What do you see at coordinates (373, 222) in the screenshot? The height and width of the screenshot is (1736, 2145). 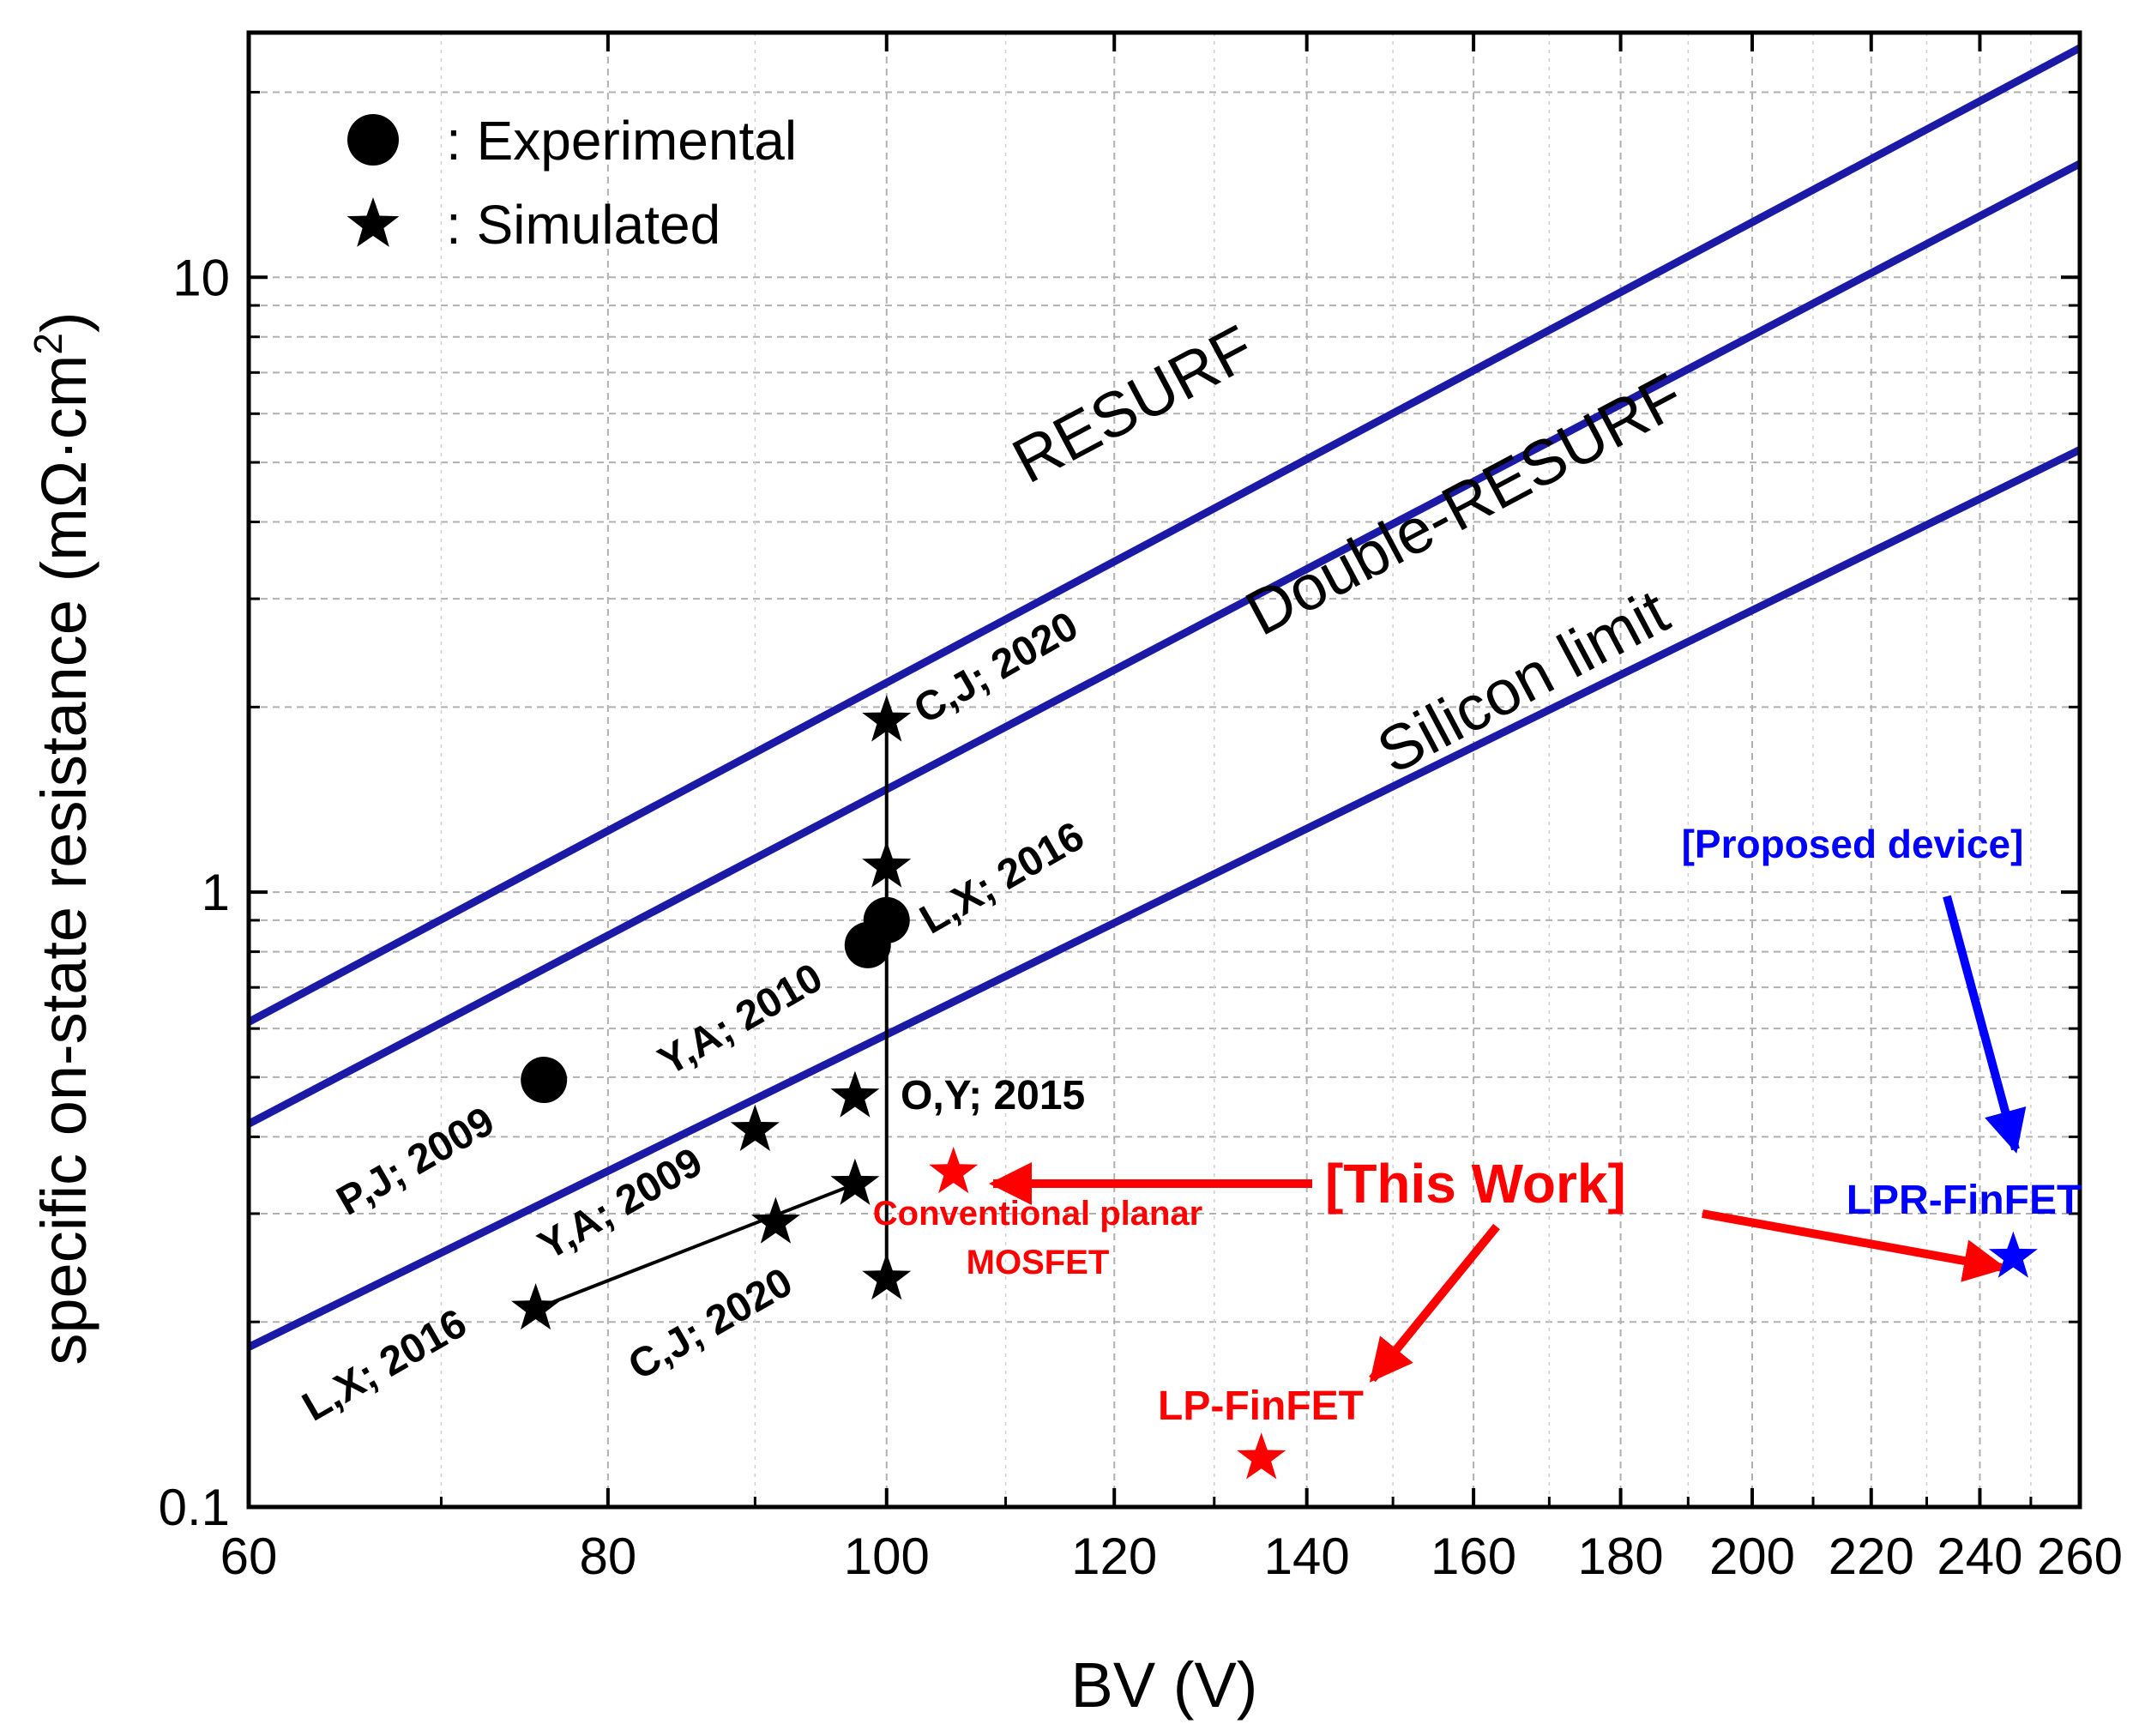 I see `legend-star-marker` at bounding box center [373, 222].